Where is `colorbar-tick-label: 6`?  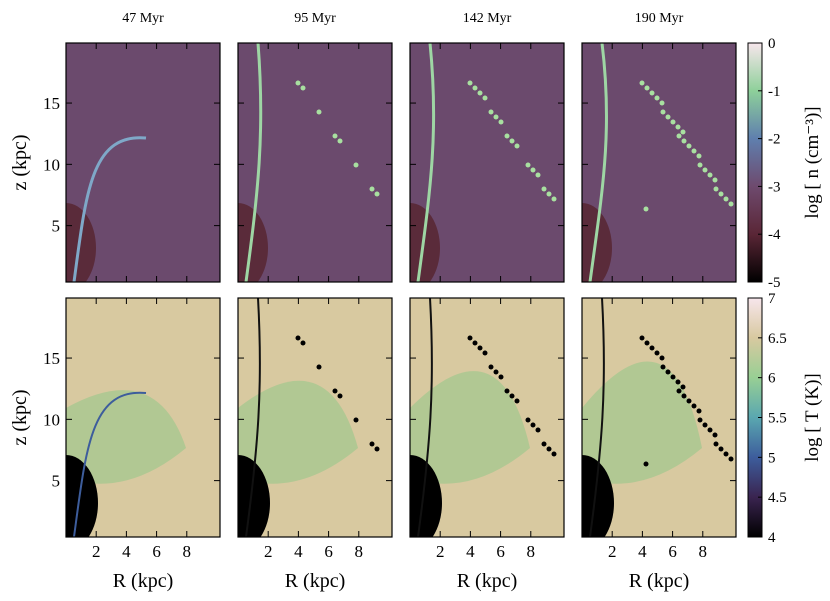 colorbar-tick-label: 6 is located at coordinates (772, 379).